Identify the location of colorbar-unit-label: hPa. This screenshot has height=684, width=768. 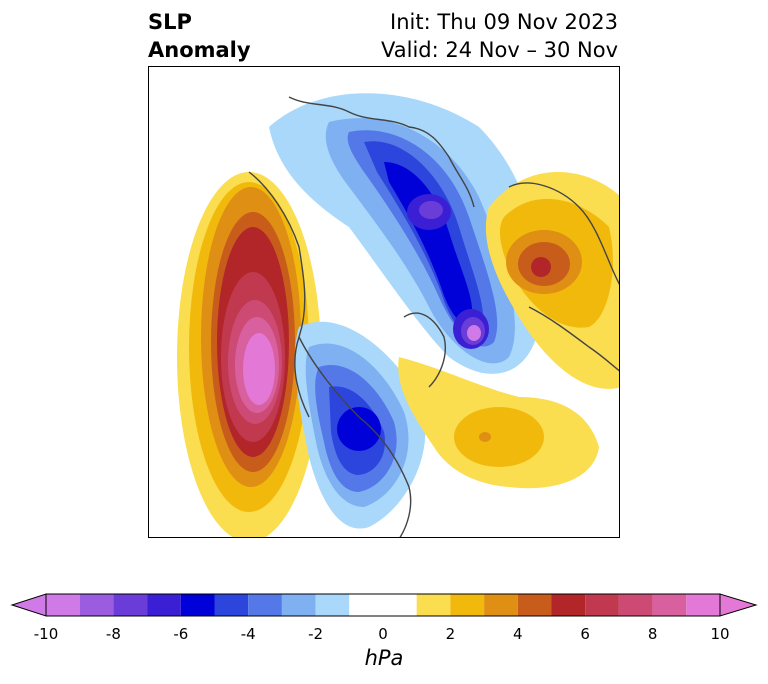
(384, 658).